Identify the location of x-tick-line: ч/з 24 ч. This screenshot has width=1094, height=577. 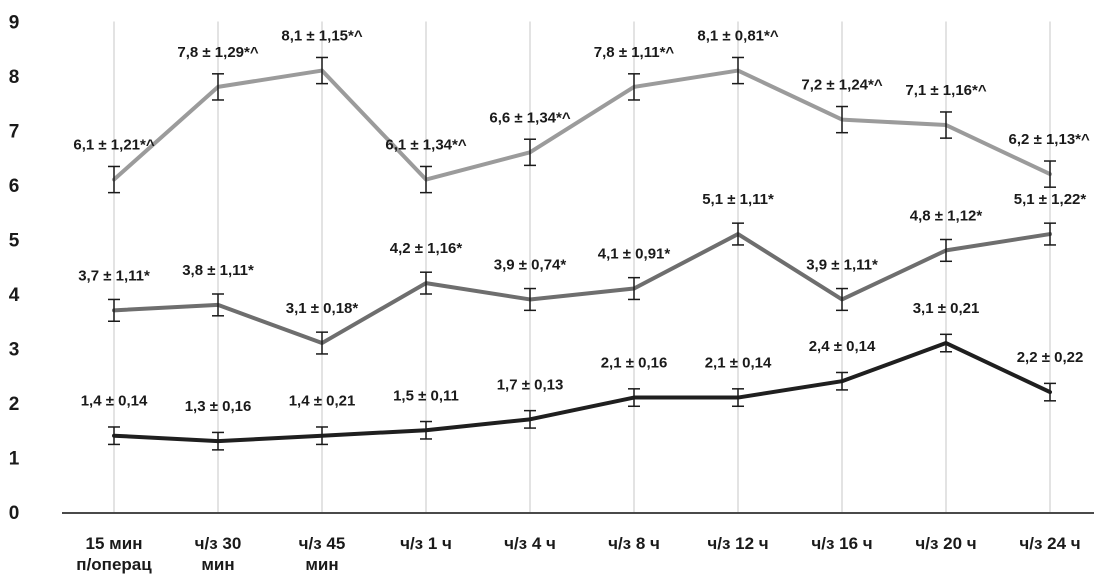
(1049, 543).